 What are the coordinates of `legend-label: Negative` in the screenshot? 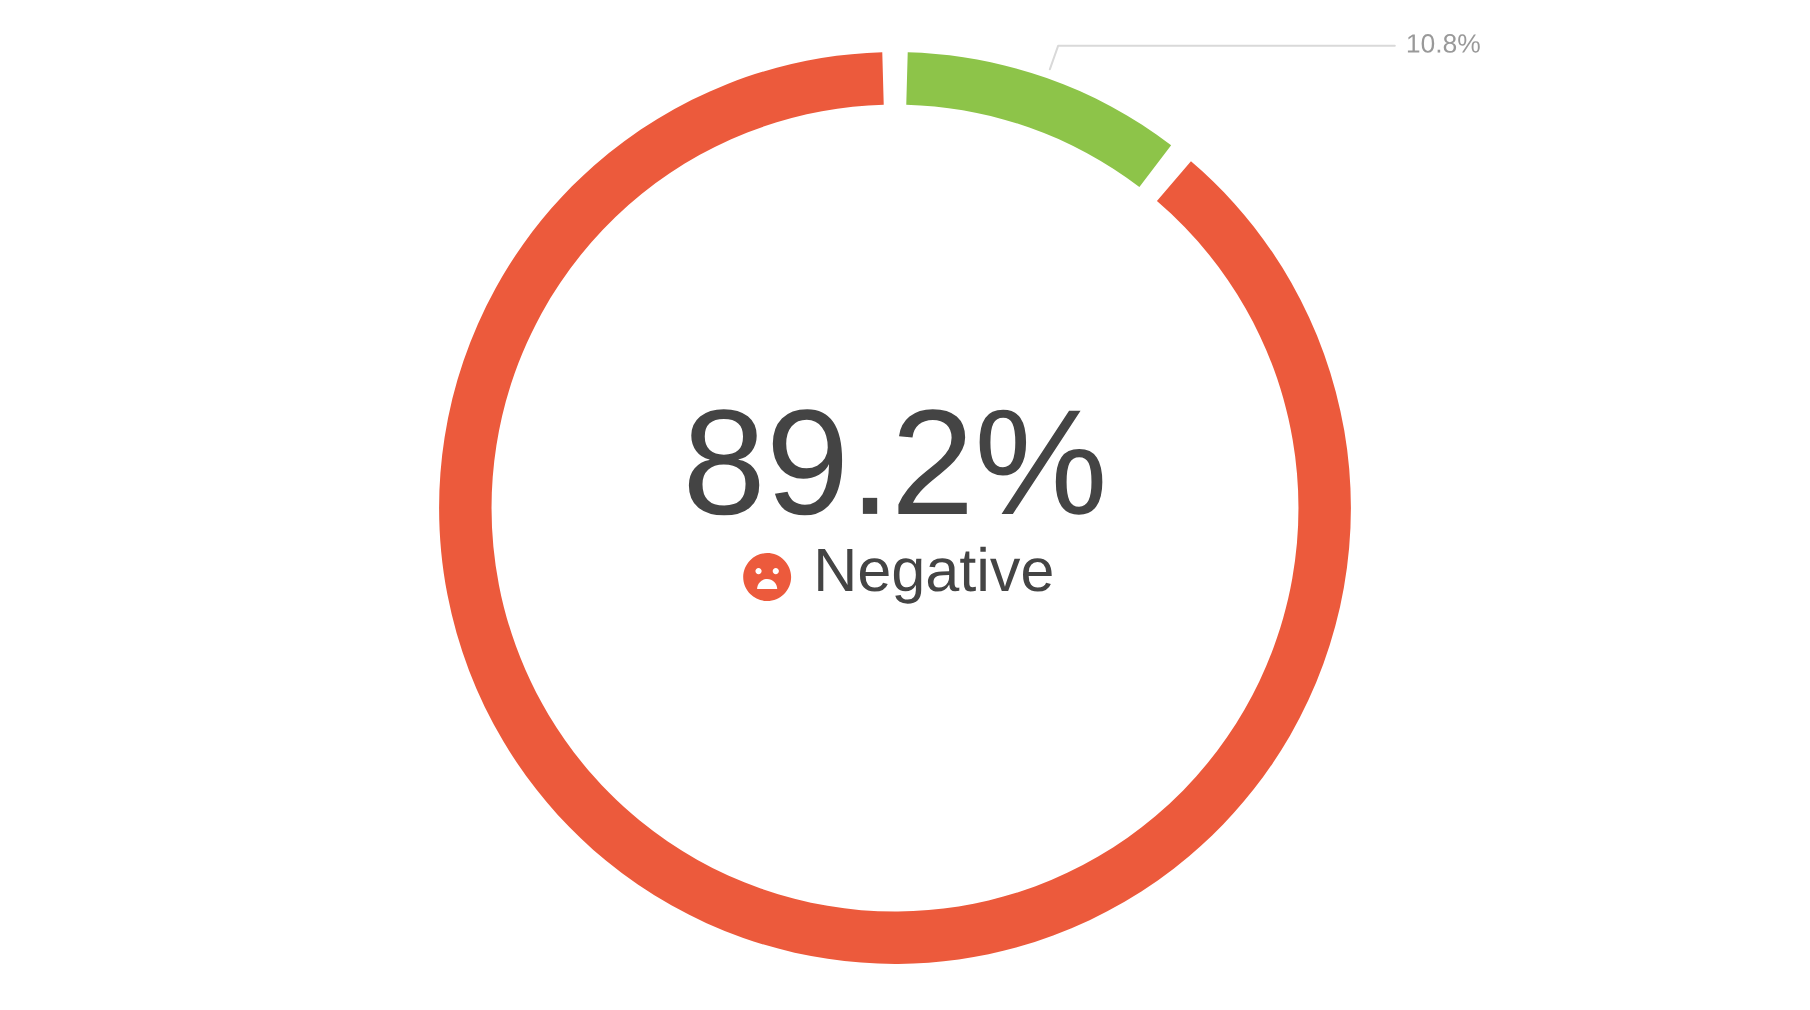 It's located at (935, 575).